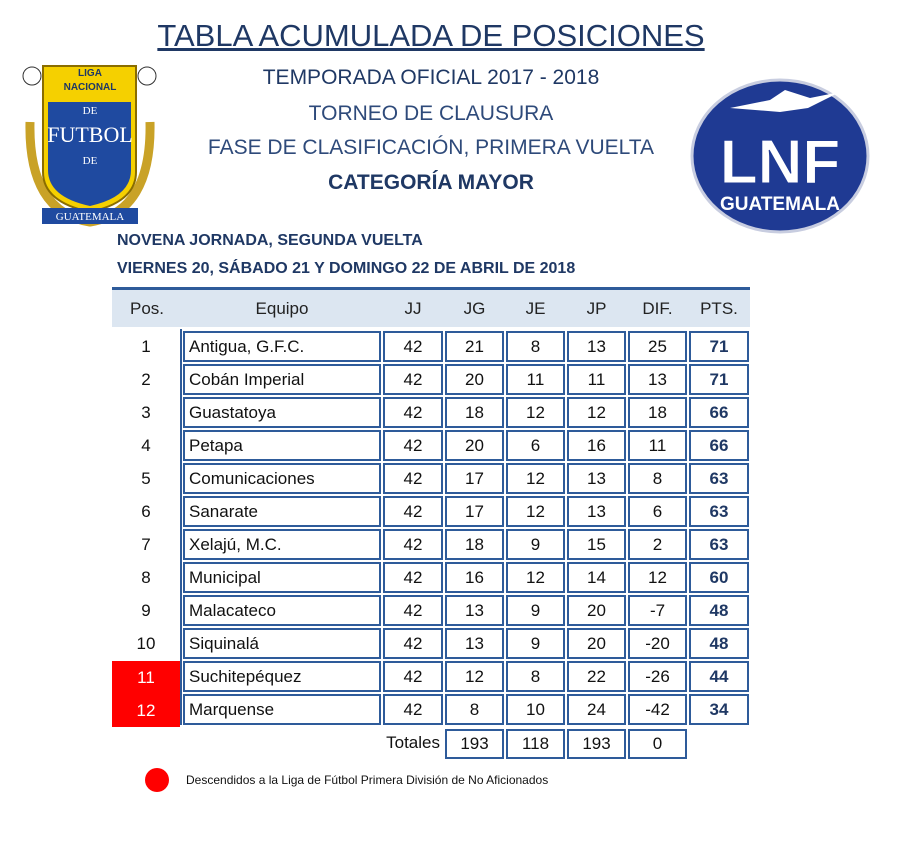 Image resolution: width=912 pixels, height=841 pixels. What do you see at coordinates (719, 577) in the screenshot?
I see `points: 60` at bounding box center [719, 577].